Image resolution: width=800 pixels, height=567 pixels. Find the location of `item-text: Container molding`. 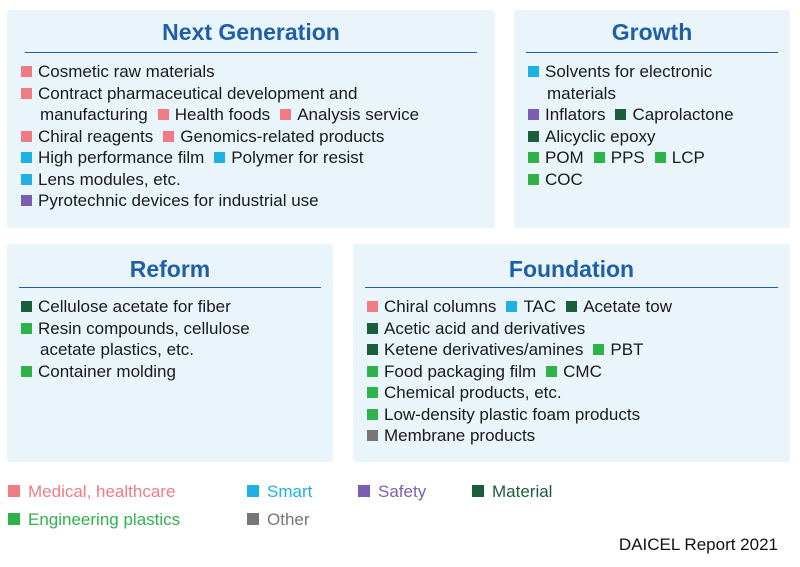

item-text: Container molding is located at coordinates (107, 371).